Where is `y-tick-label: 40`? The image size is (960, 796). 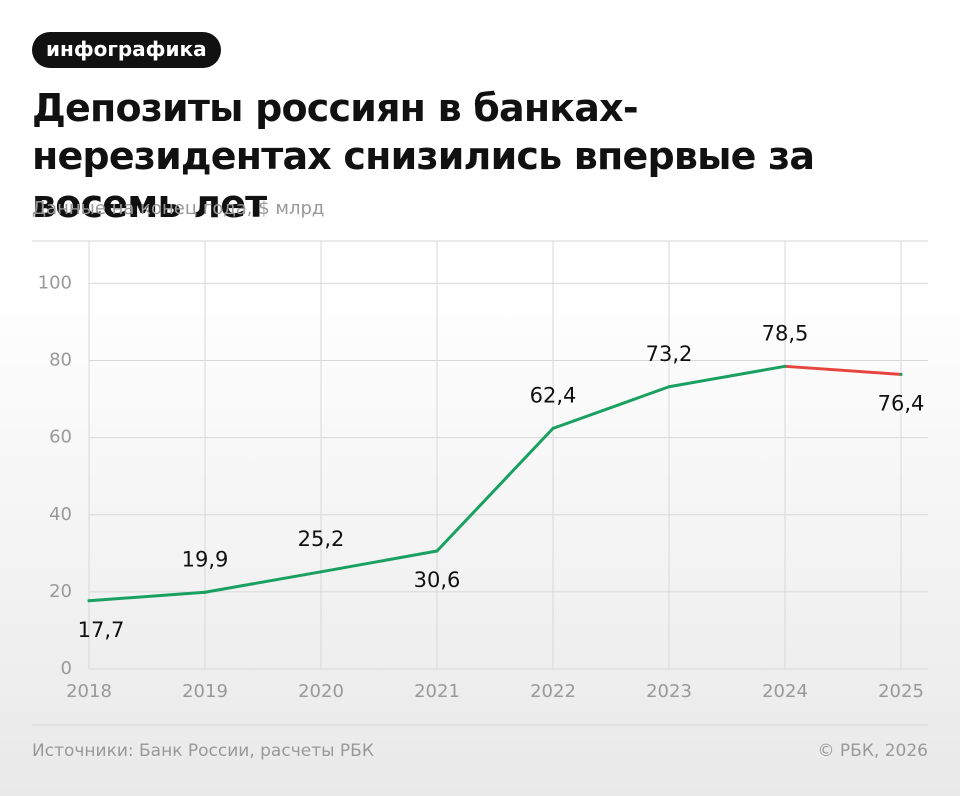
y-tick-label: 40 is located at coordinates (60, 514).